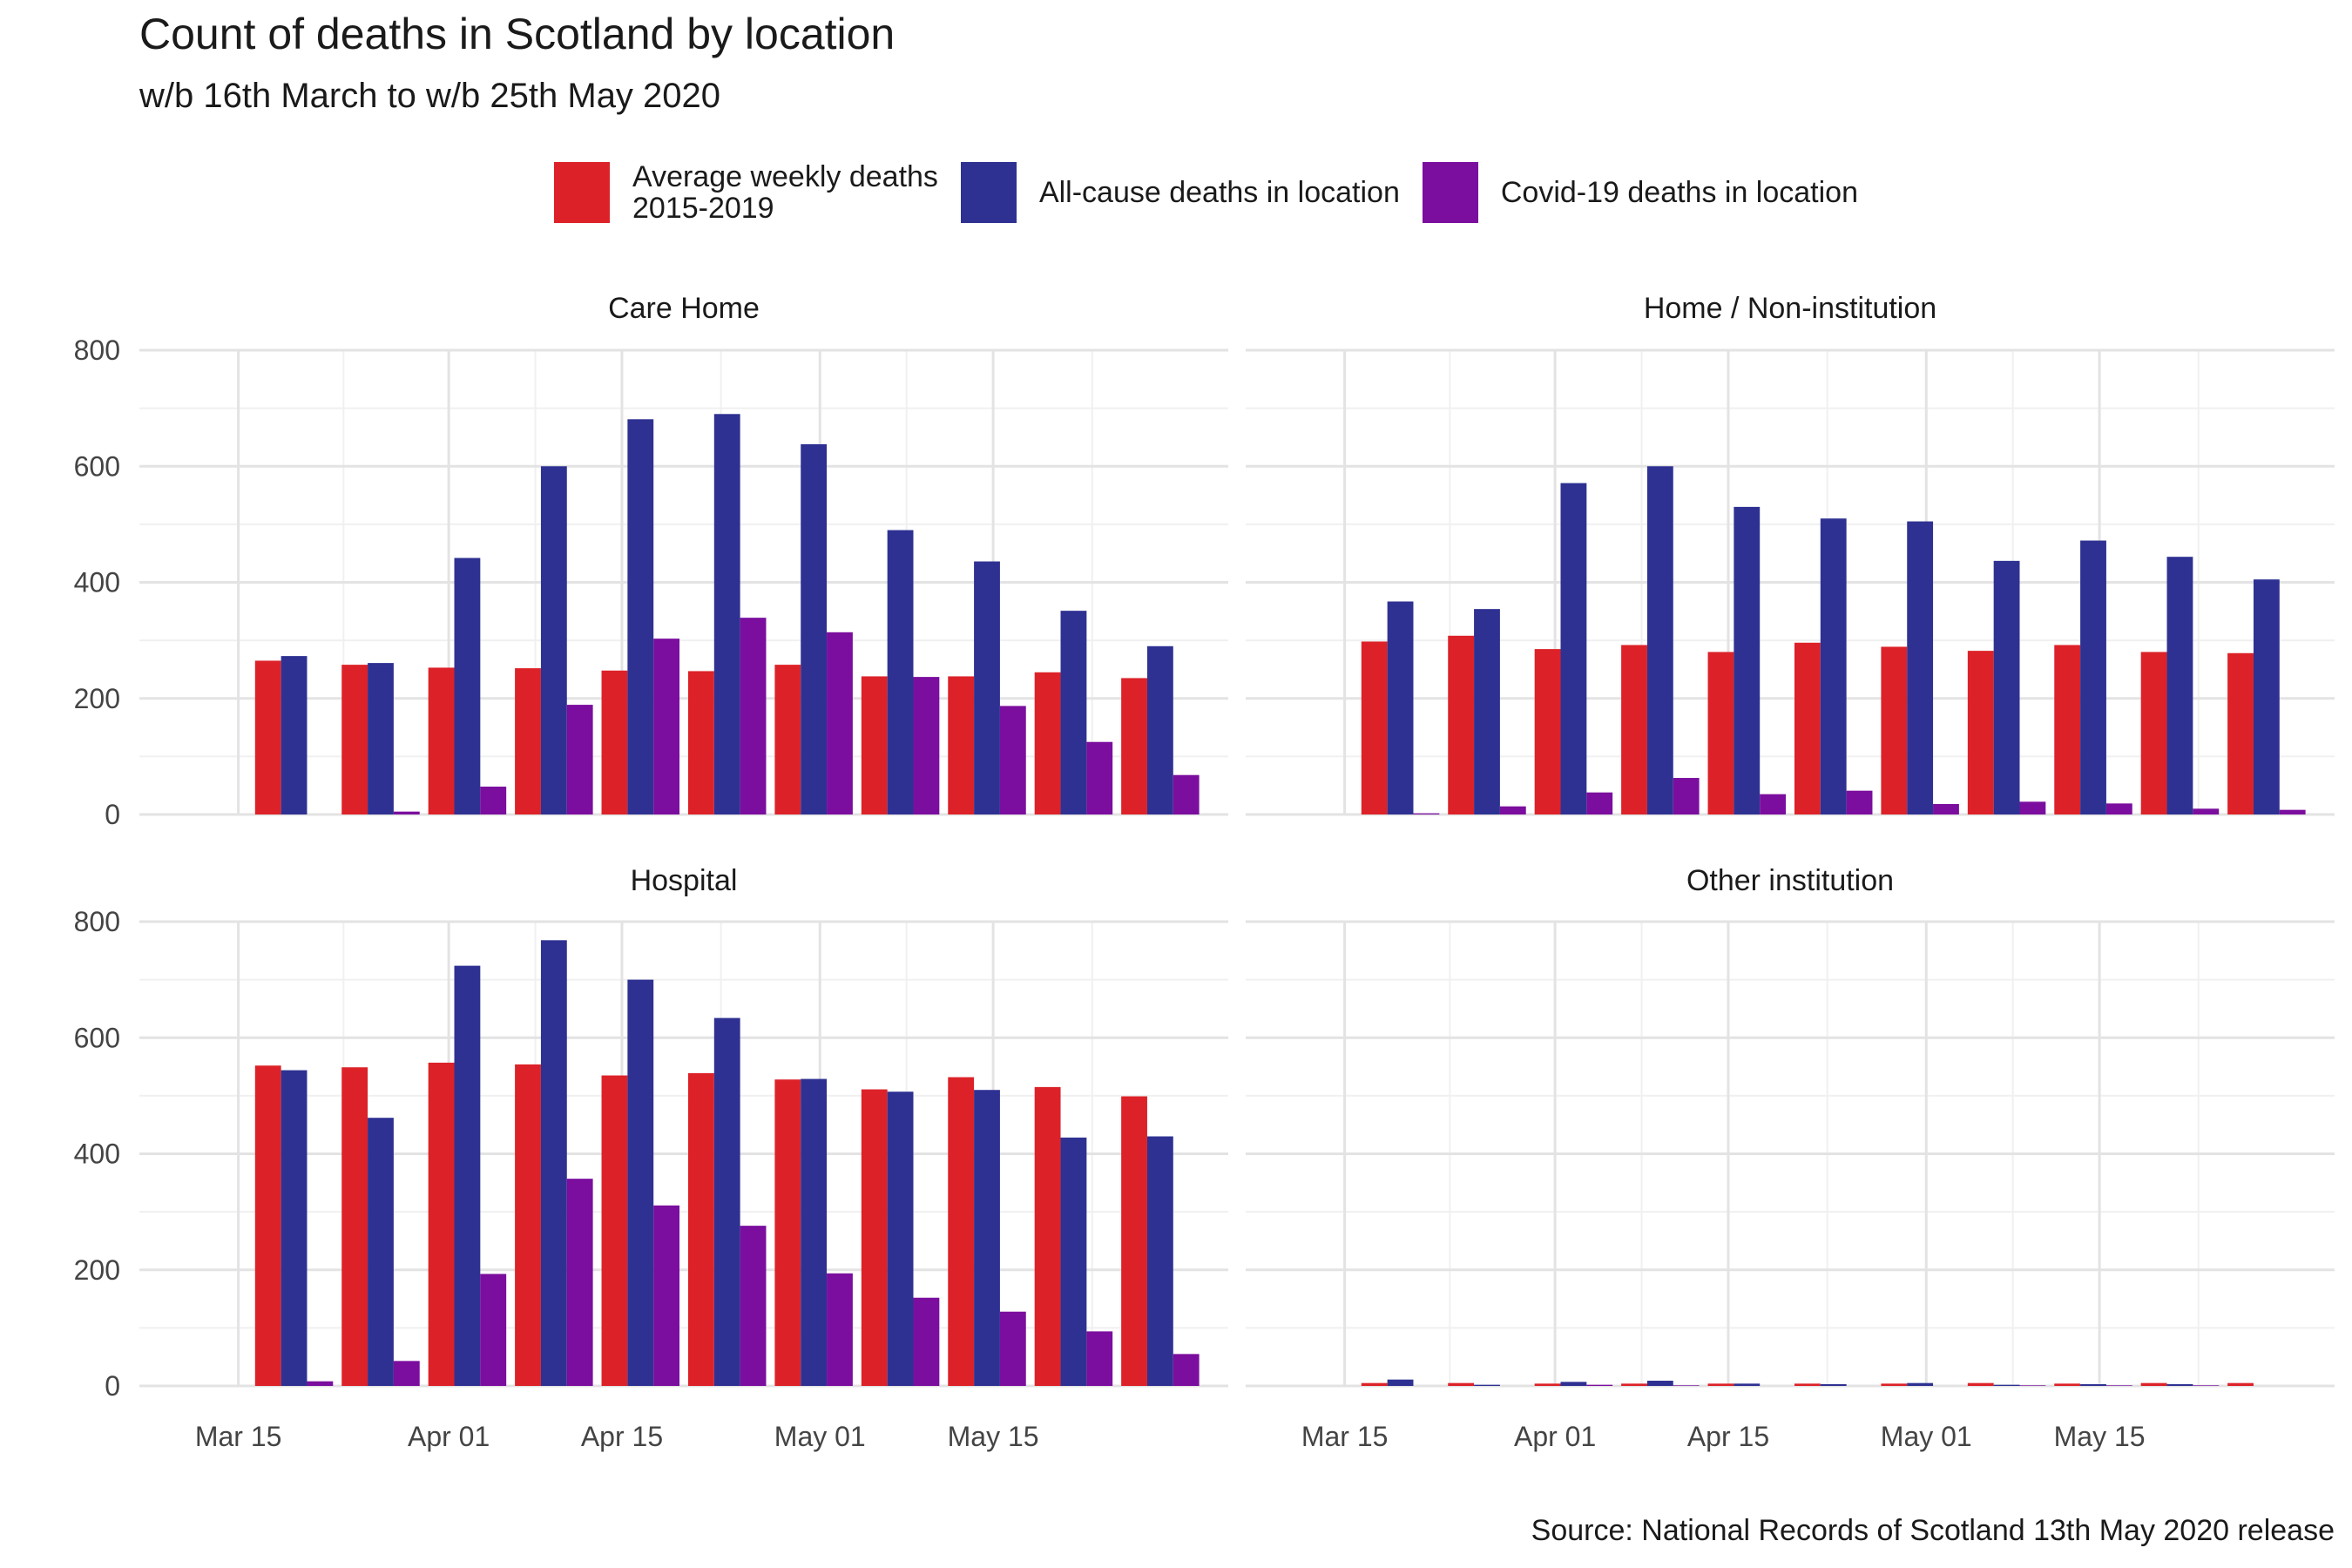 The height and width of the screenshot is (1568, 2352). I want to click on panel-title: Home / Non-institution, so click(1790, 308).